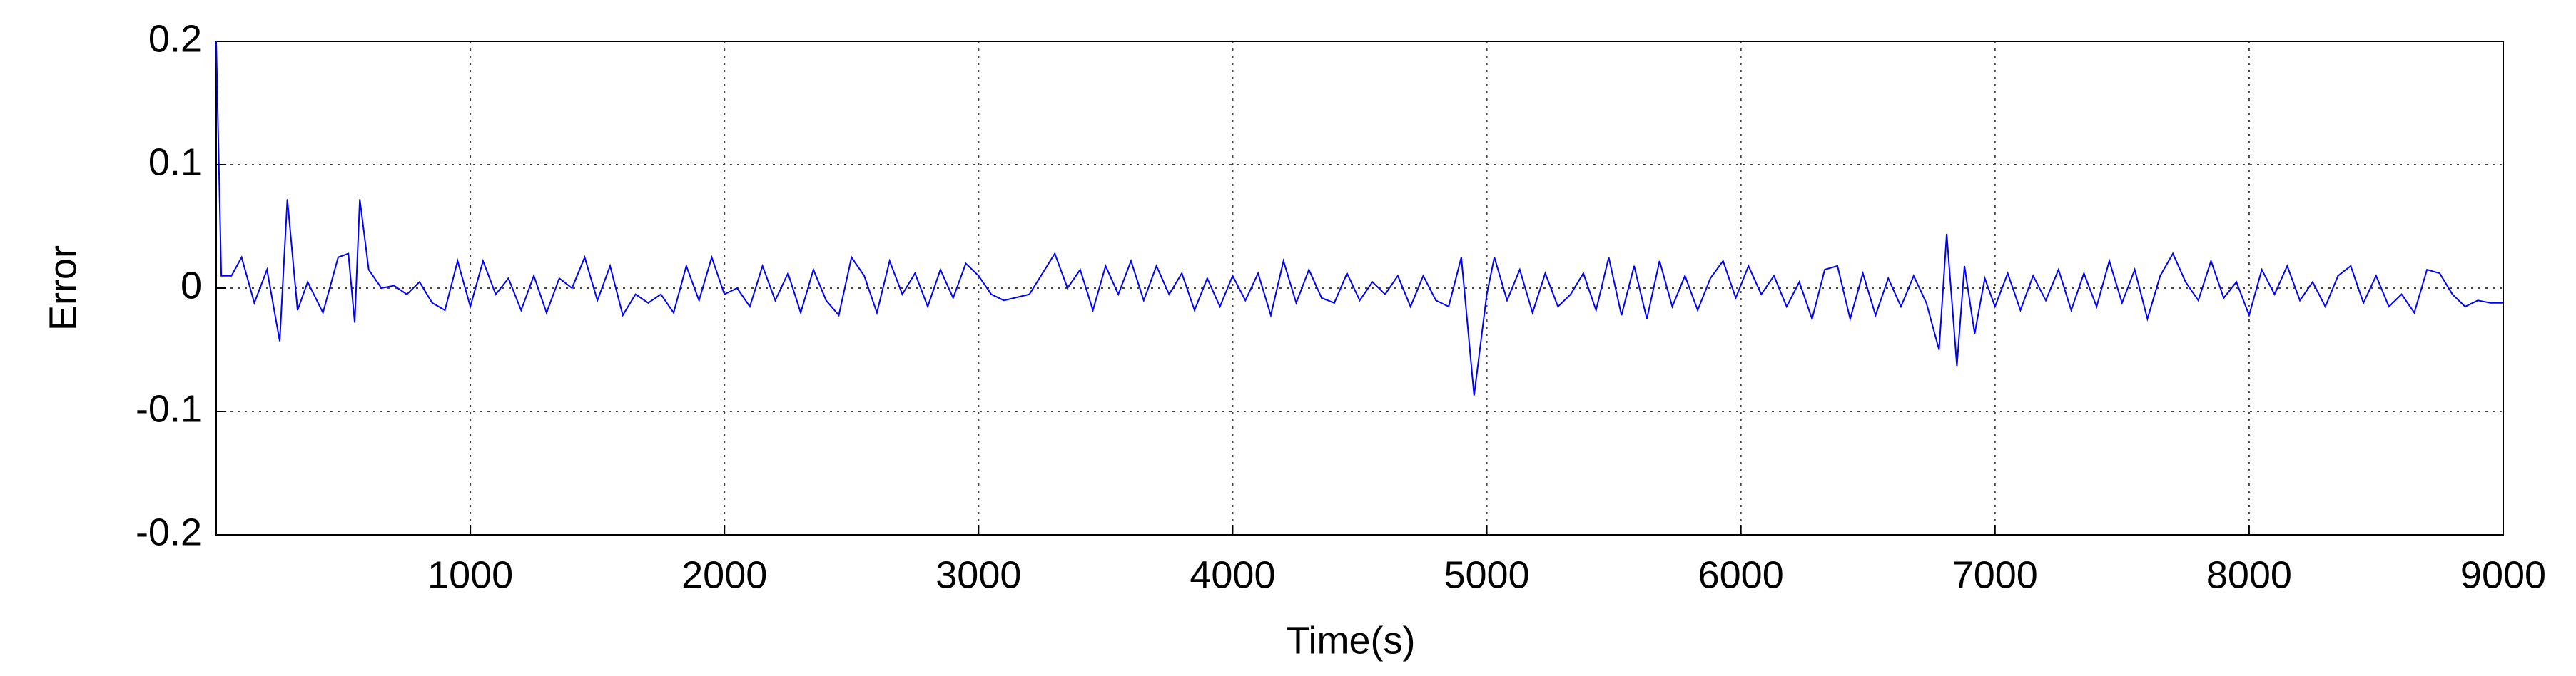 This screenshot has width=2576, height=676. I want to click on x-tick-label: 8000, so click(2249, 574).